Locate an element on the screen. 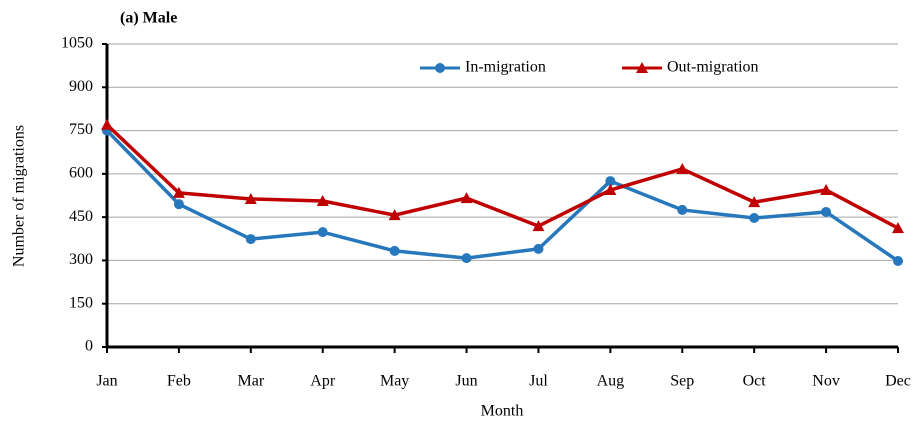 This screenshot has width=922, height=431. x-tick-label: May is located at coordinates (394, 381).